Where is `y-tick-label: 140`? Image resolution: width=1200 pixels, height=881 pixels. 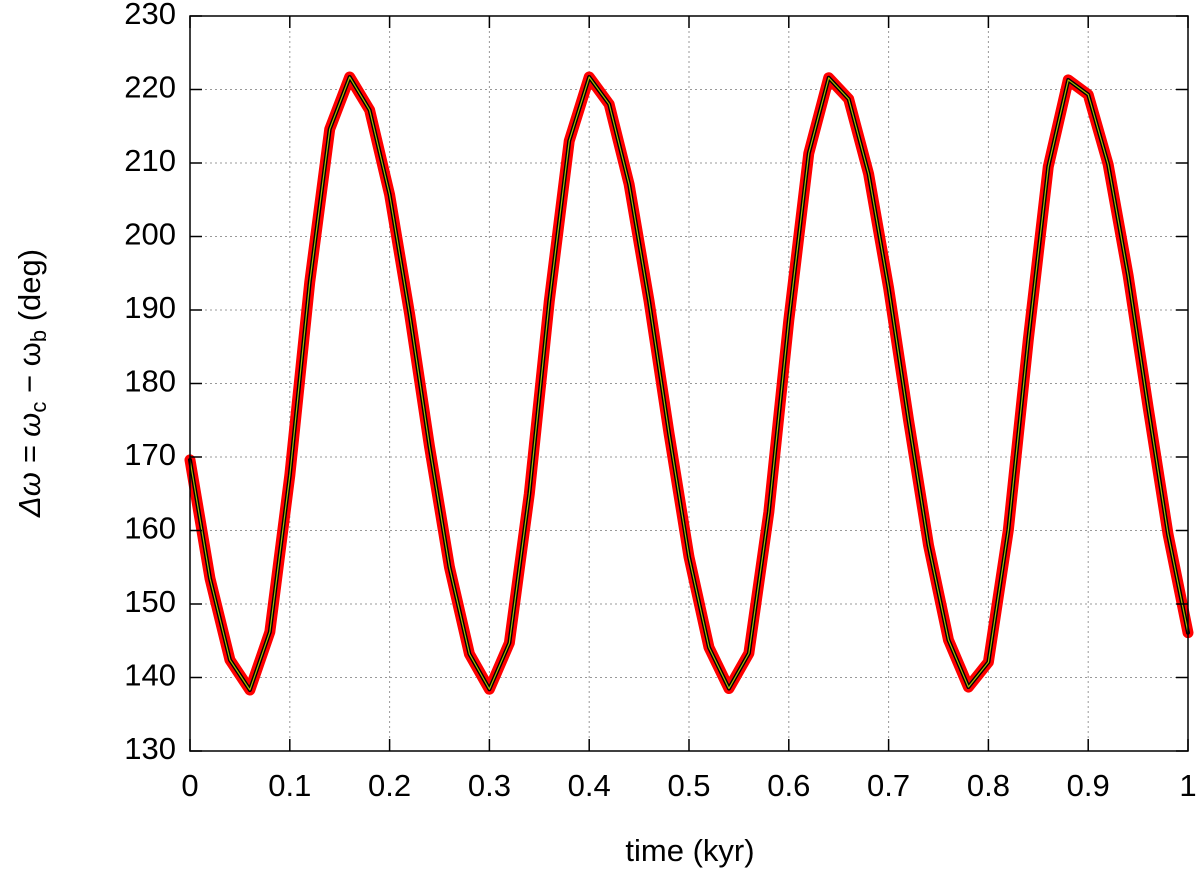 y-tick-label: 140 is located at coordinates (150, 675).